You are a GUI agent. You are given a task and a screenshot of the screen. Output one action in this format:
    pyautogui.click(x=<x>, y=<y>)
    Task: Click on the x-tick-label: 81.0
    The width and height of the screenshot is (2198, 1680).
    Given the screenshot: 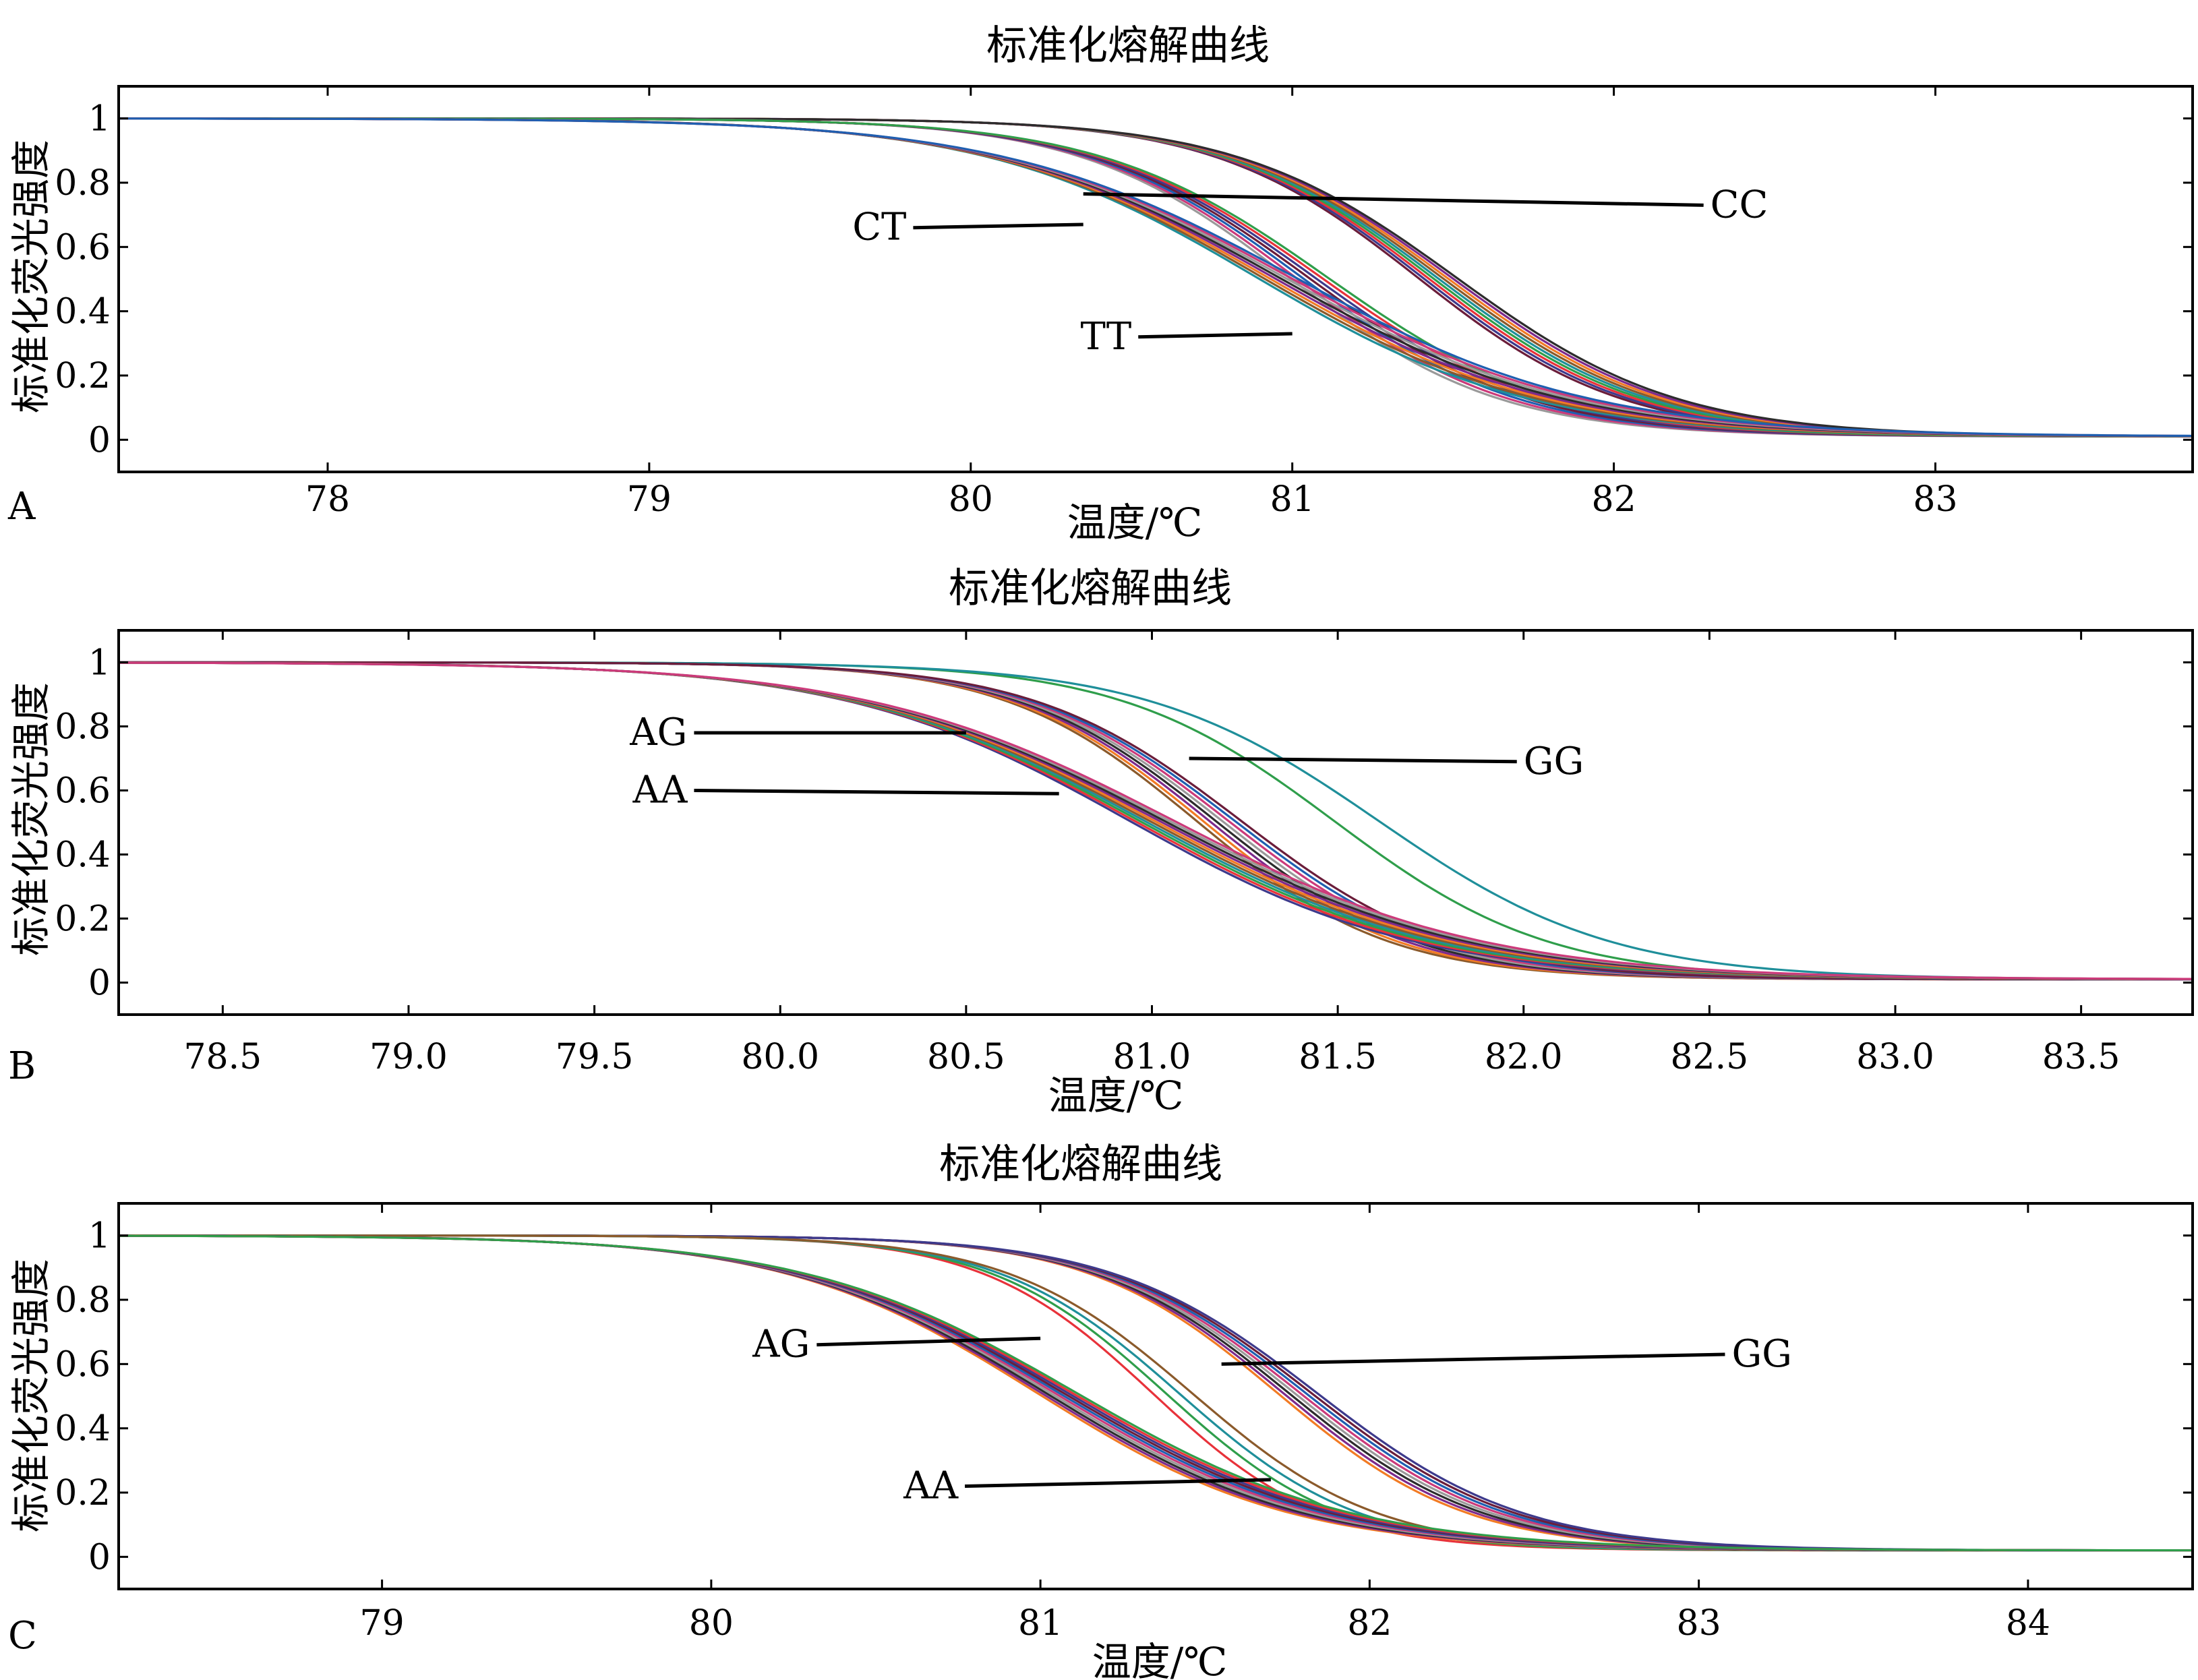 What is the action you would take?
    pyautogui.click(x=1152, y=1057)
    